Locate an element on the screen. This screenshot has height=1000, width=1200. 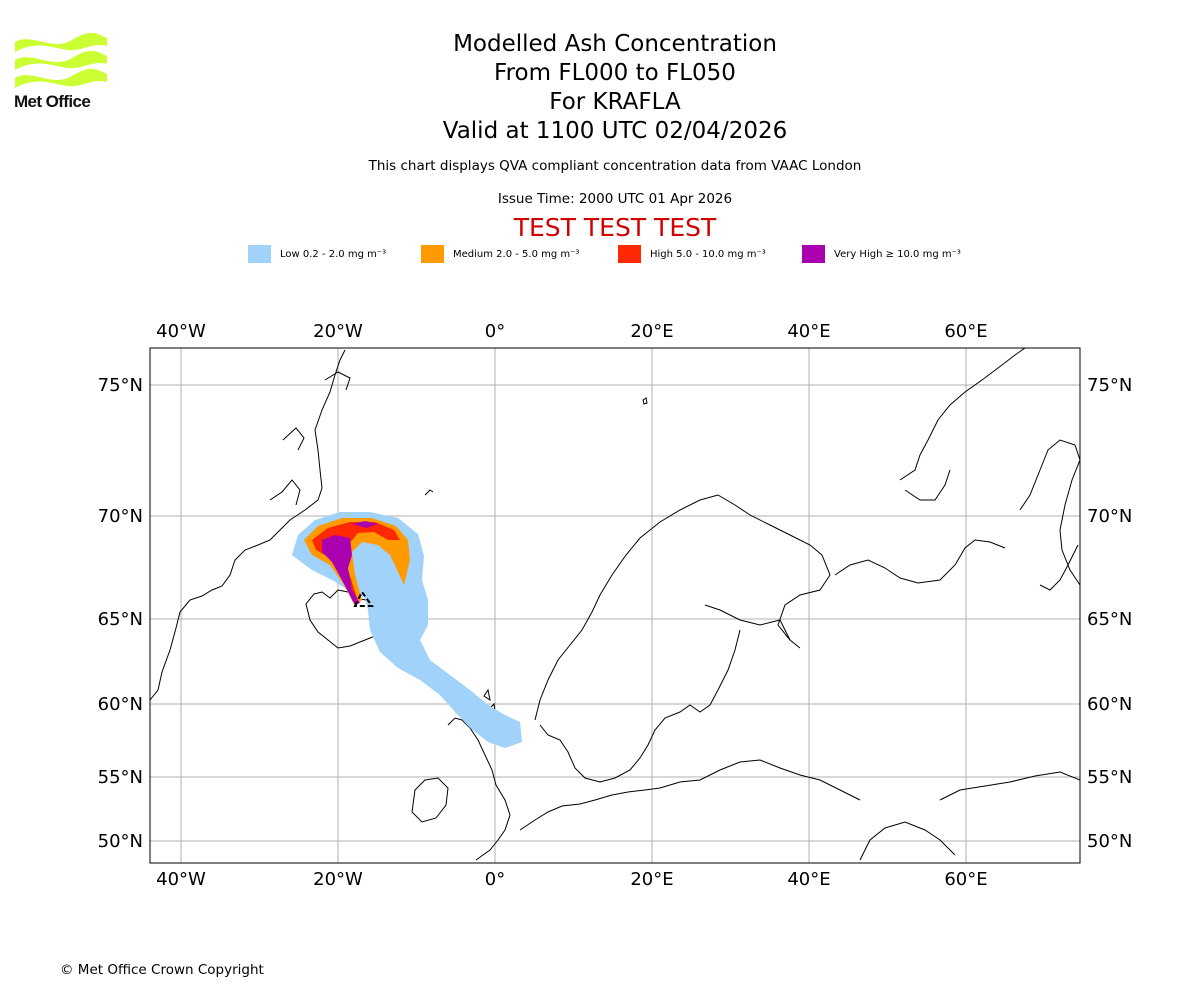
valid-time: Valid at 1100 UTC 02/04/2026 is located at coordinates (615, 131).